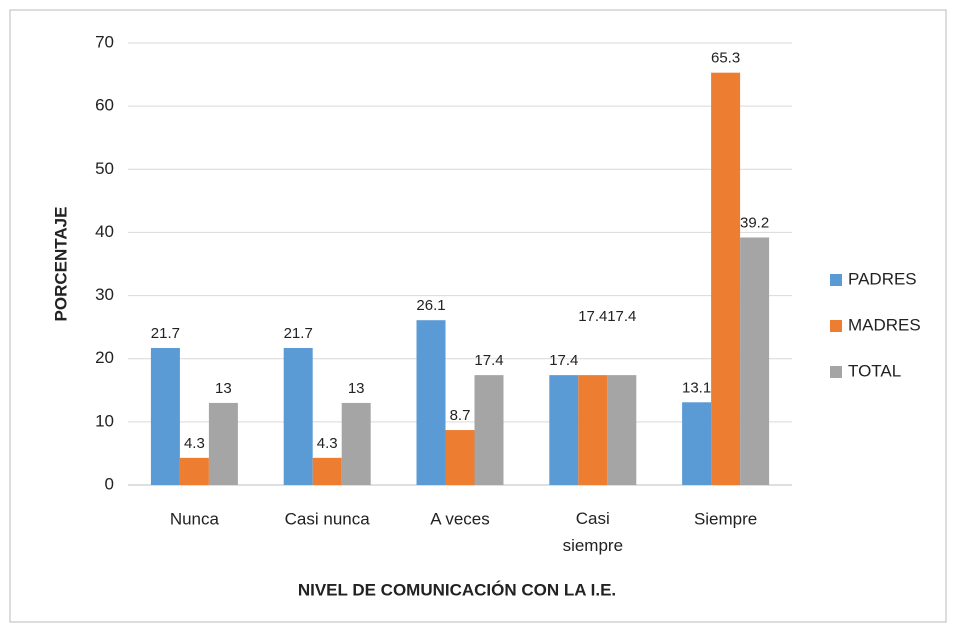  What do you see at coordinates (754, 222) in the screenshot?
I see `value-label: 39.2` at bounding box center [754, 222].